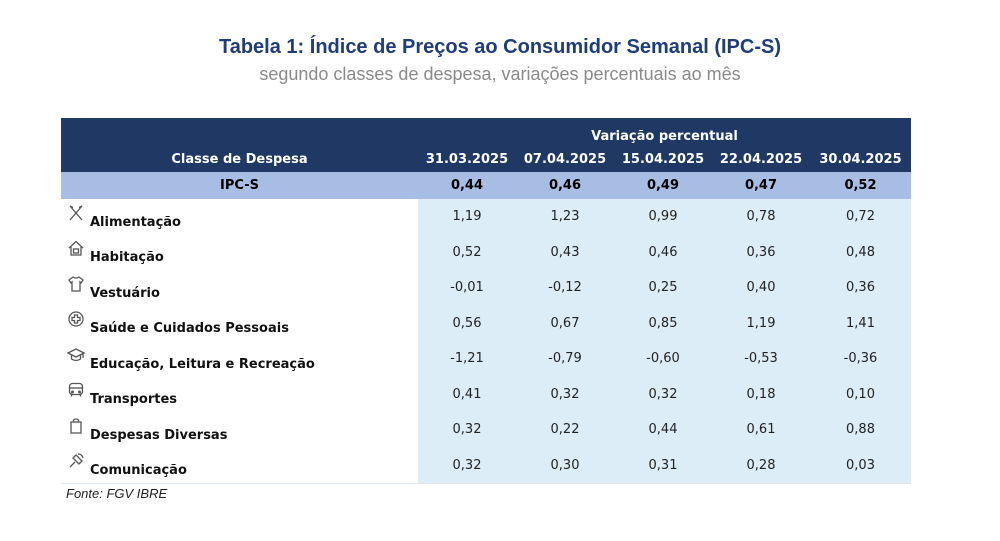 The image size is (1000, 541). I want to click on category-label: Despesas Diversas, so click(159, 435).